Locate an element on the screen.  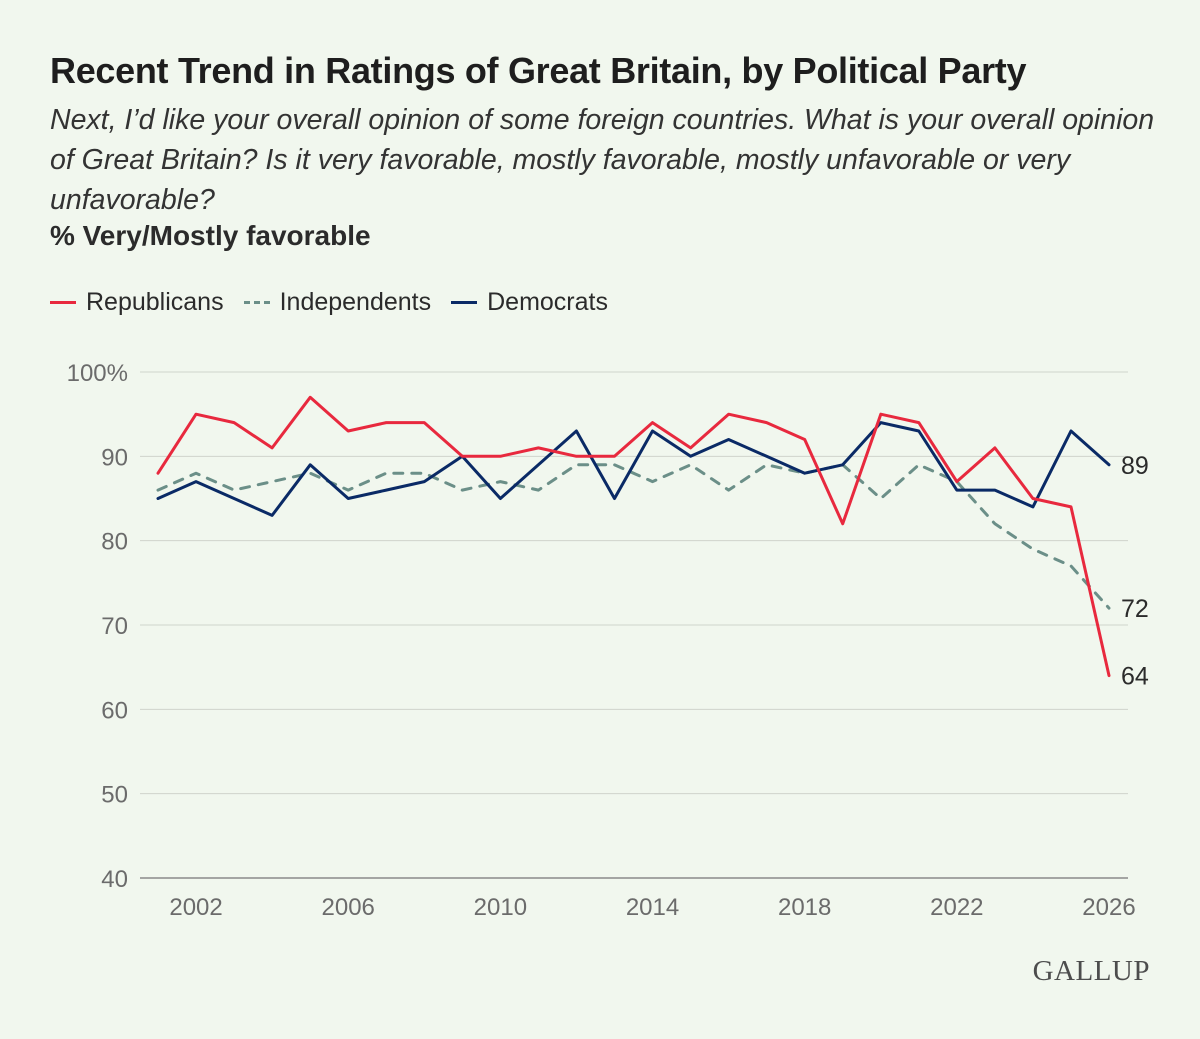
x-tick-label-2026: 2026 is located at coordinates (1108, 907).